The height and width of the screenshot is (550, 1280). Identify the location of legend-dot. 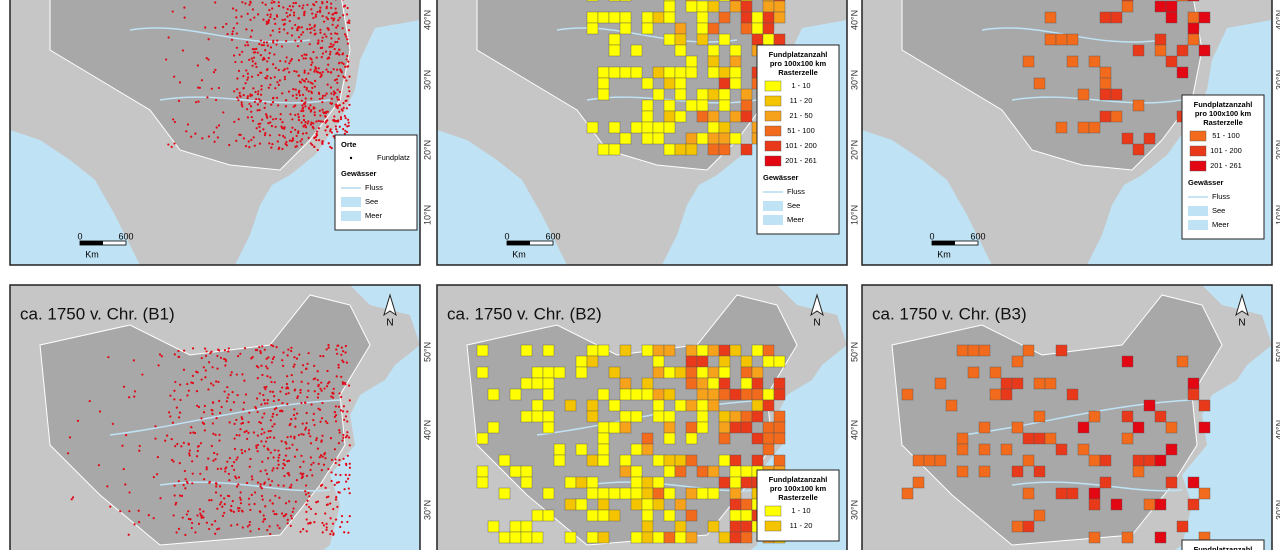
(351, 158).